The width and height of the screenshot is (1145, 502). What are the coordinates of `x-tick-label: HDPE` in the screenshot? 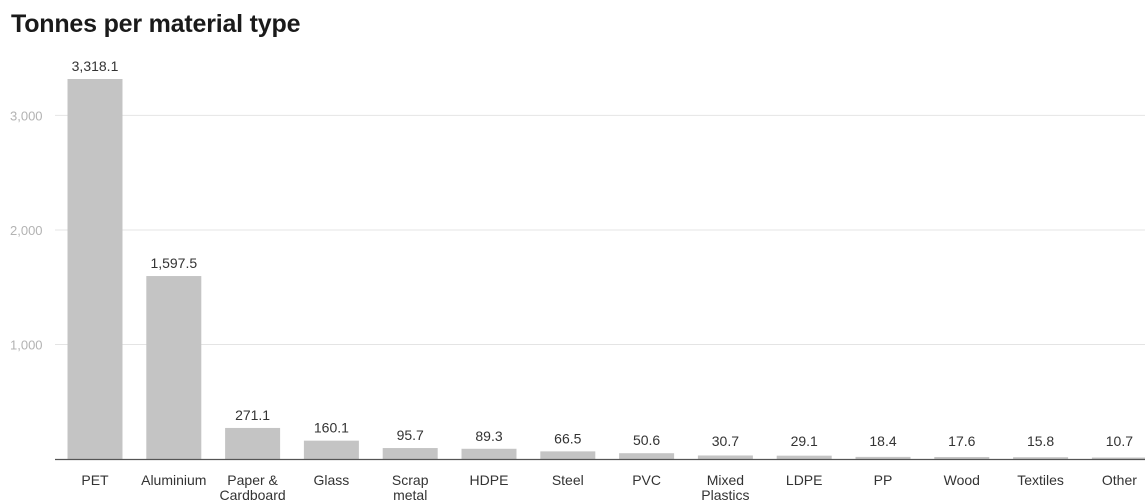 It's located at (489, 480).